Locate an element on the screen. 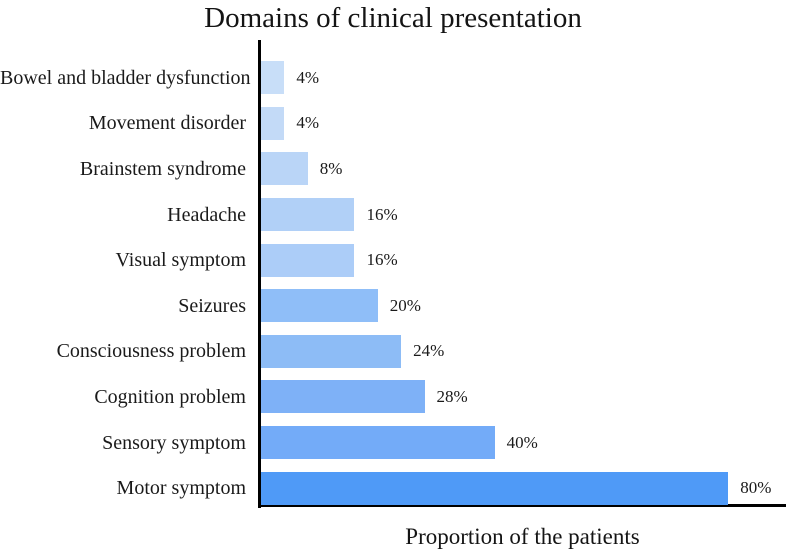 The image size is (786, 552). x-axis-line is located at coordinates (522, 505).